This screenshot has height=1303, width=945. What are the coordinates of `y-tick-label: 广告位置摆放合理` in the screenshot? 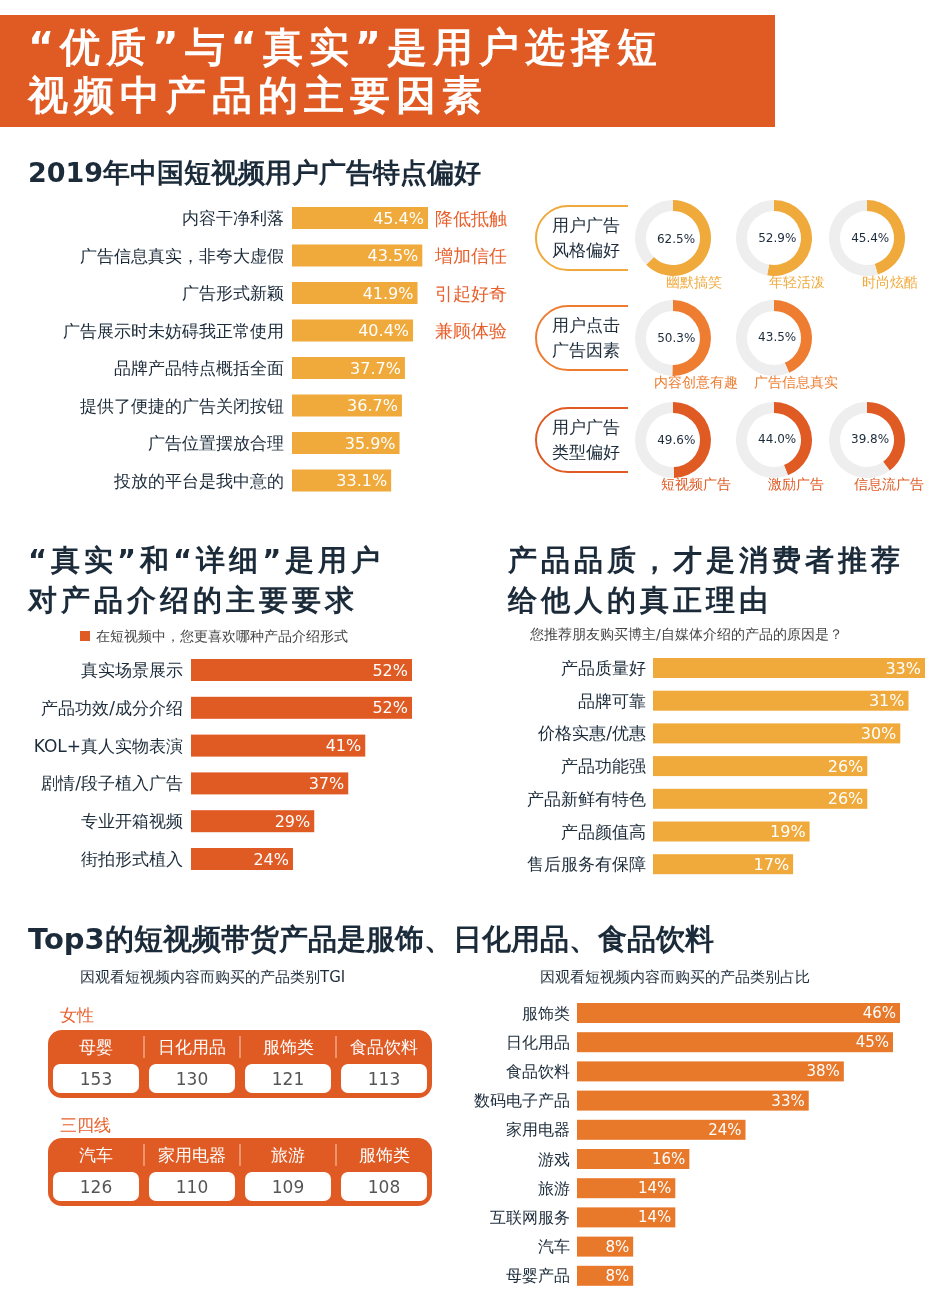 It's located at (216, 443).